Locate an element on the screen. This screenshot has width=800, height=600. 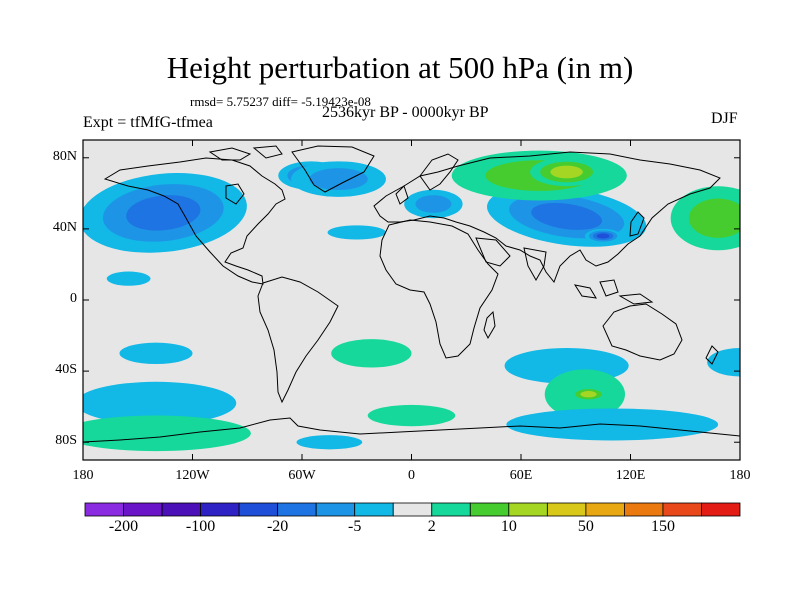
colorbar is located at coordinates (412, 509).